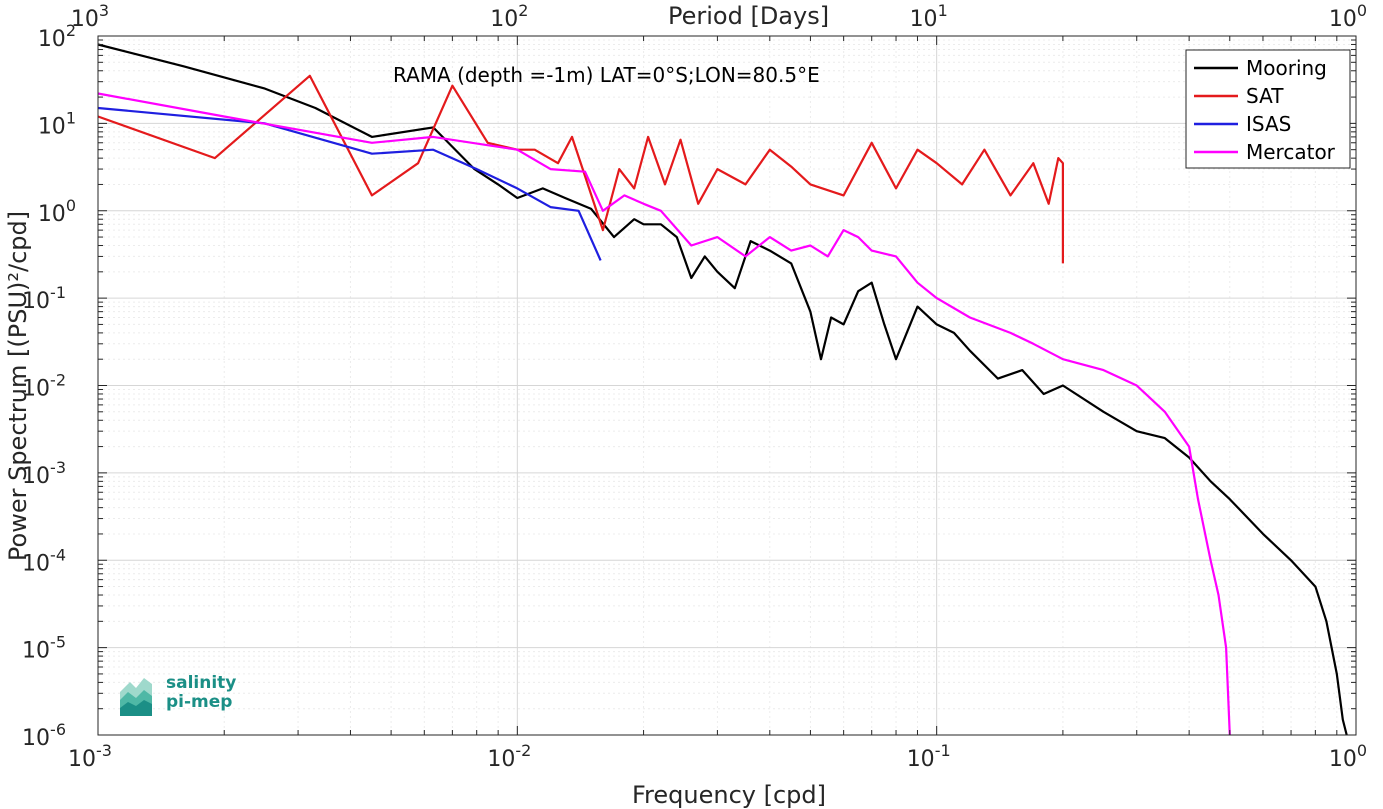  I want to click on y-tick-label: 10⁻³, so click(44, 473).